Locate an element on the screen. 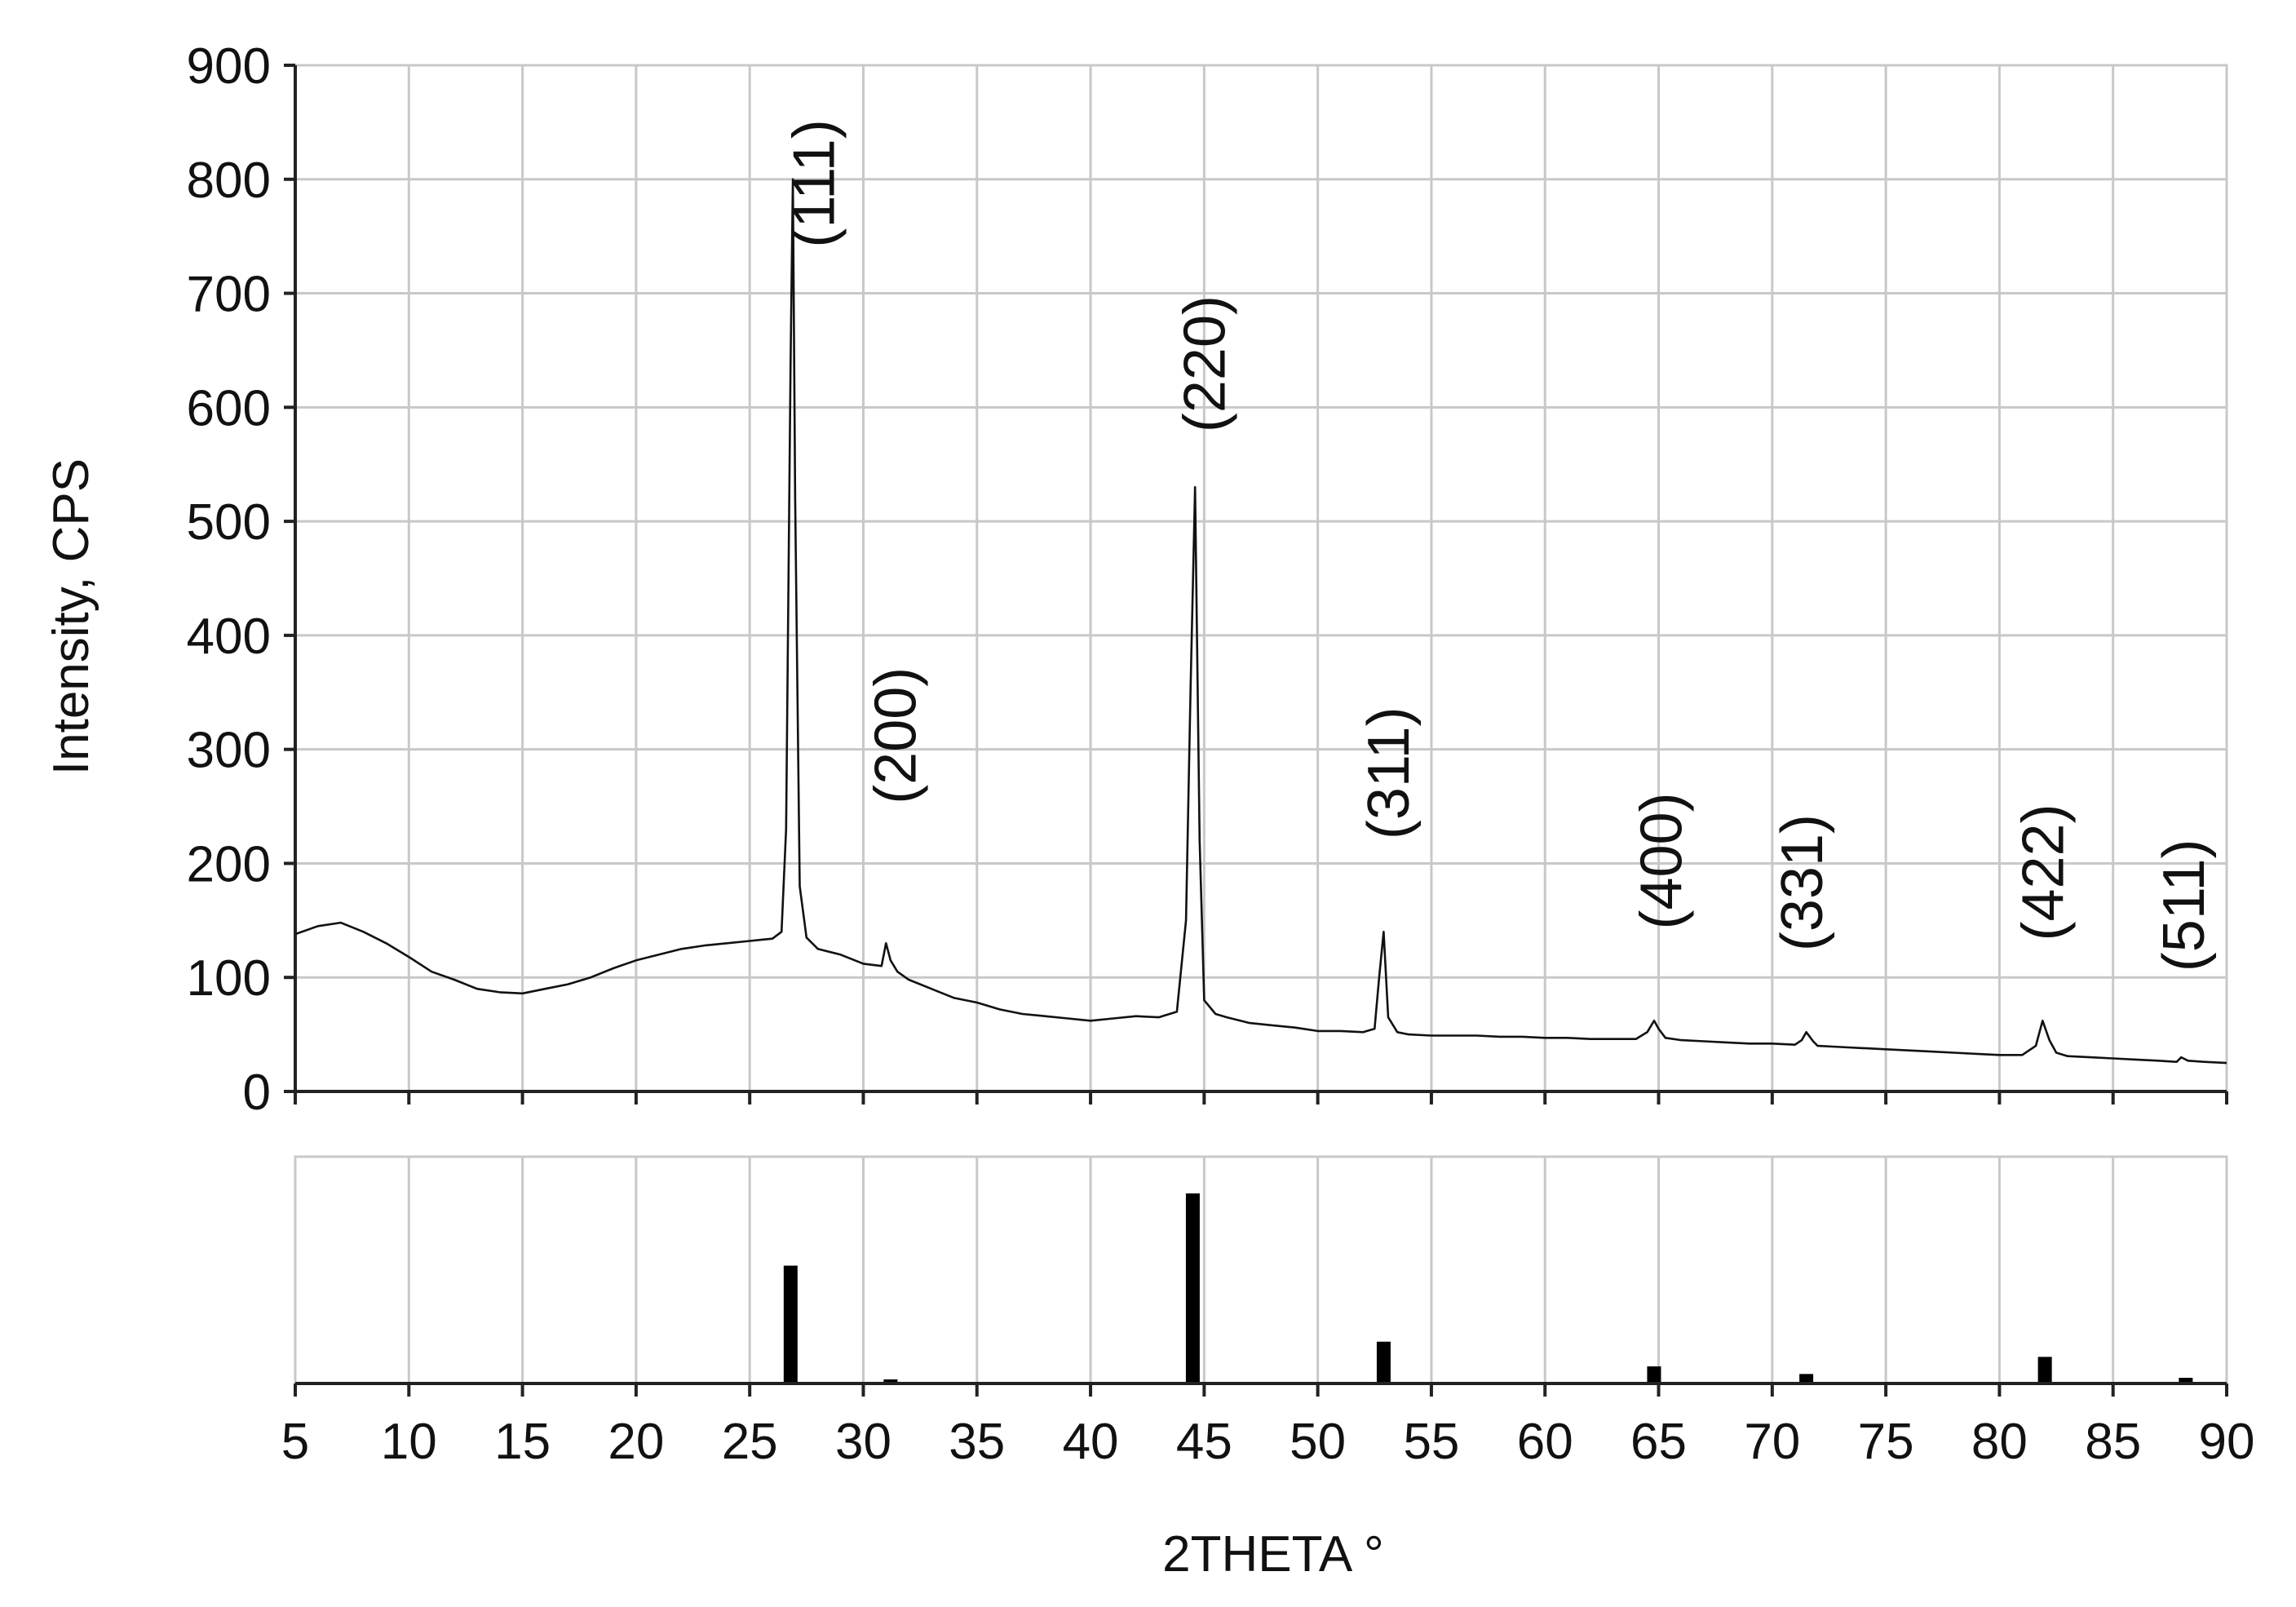 Image resolution: width=2296 pixels, height=1607 pixels. peak-label: (400) is located at coordinates (1662, 860).